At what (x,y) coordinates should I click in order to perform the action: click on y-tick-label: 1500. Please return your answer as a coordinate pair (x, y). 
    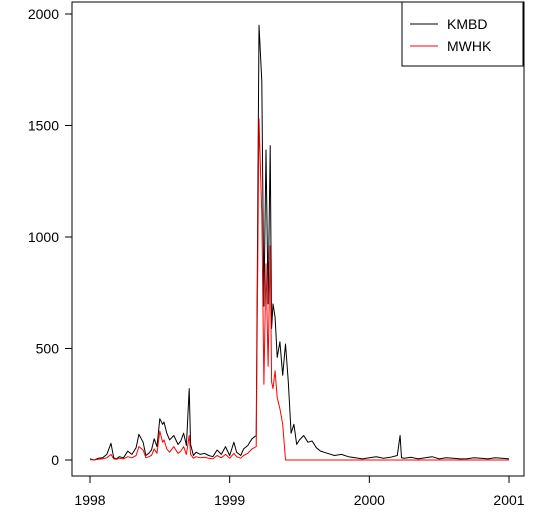
    Looking at the image, I should click on (43, 126).